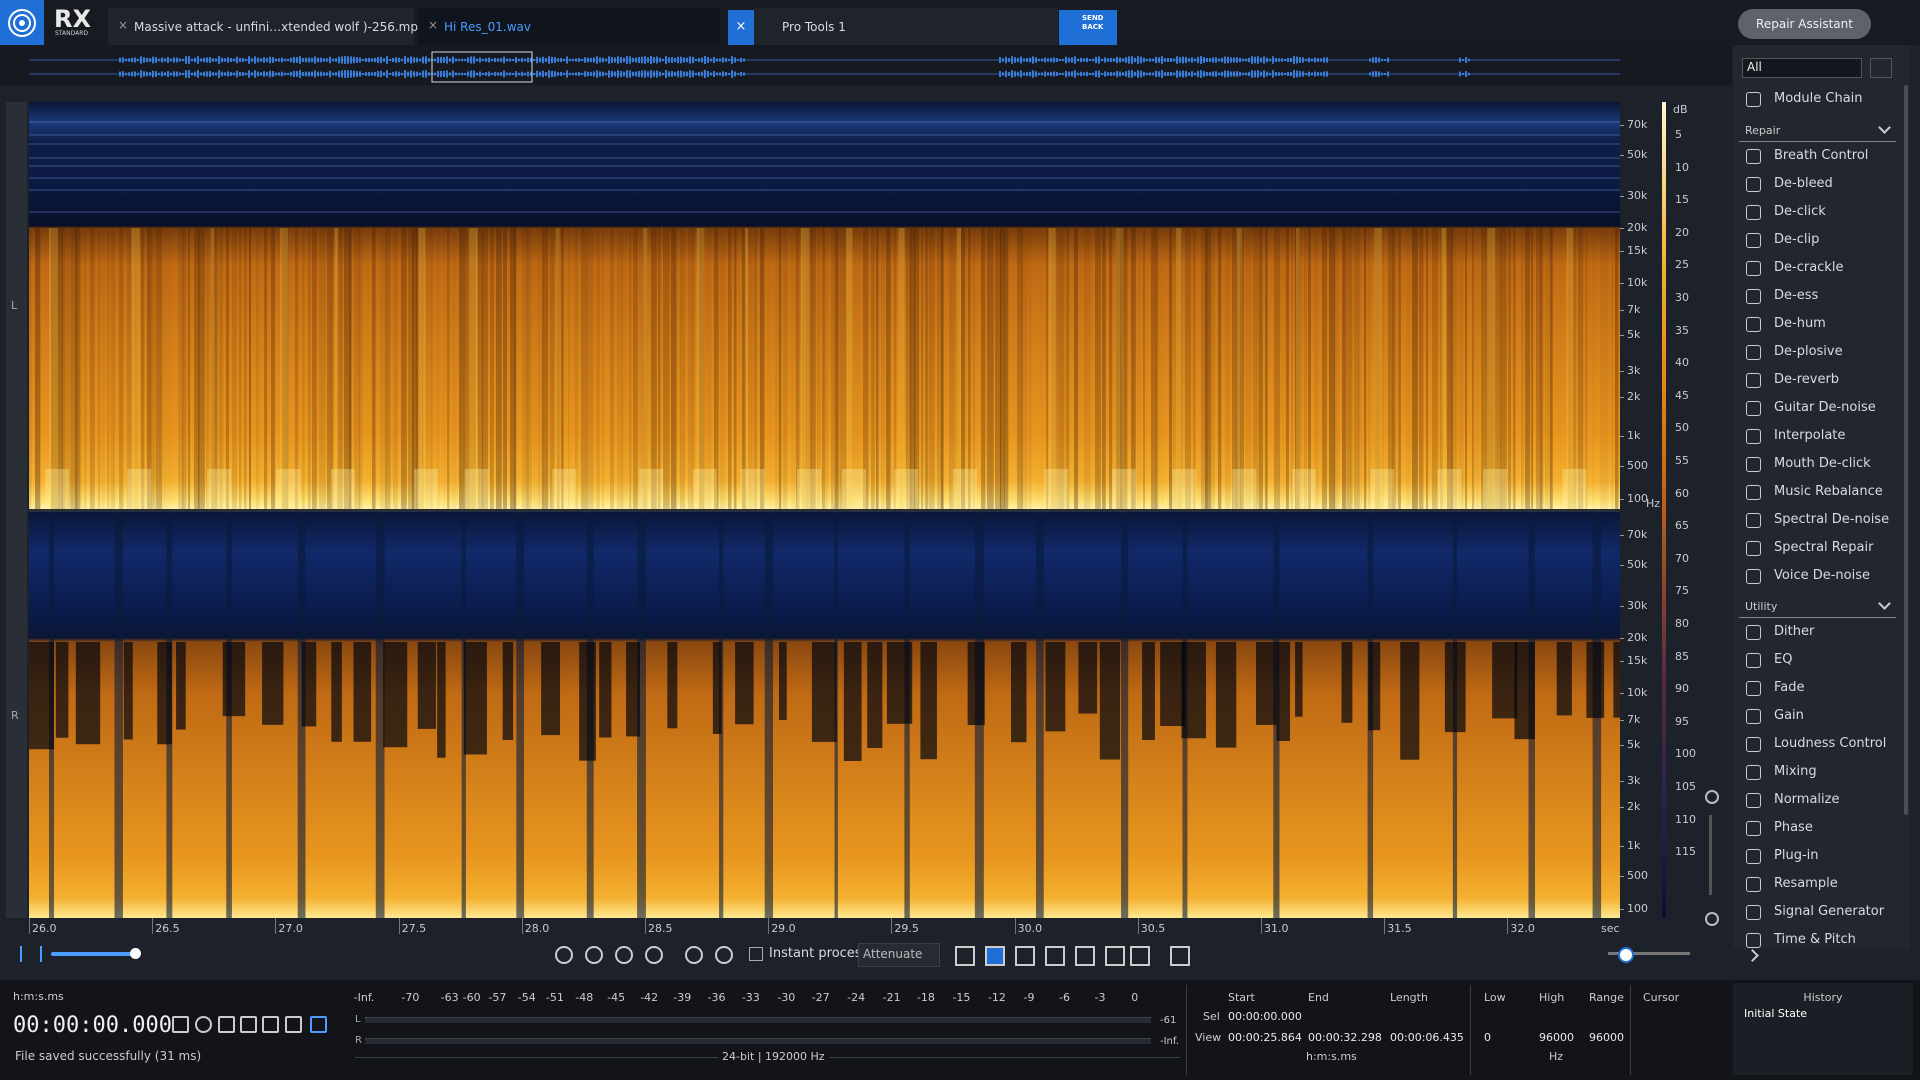  I want to click on mode-dropdown, so click(899, 955).